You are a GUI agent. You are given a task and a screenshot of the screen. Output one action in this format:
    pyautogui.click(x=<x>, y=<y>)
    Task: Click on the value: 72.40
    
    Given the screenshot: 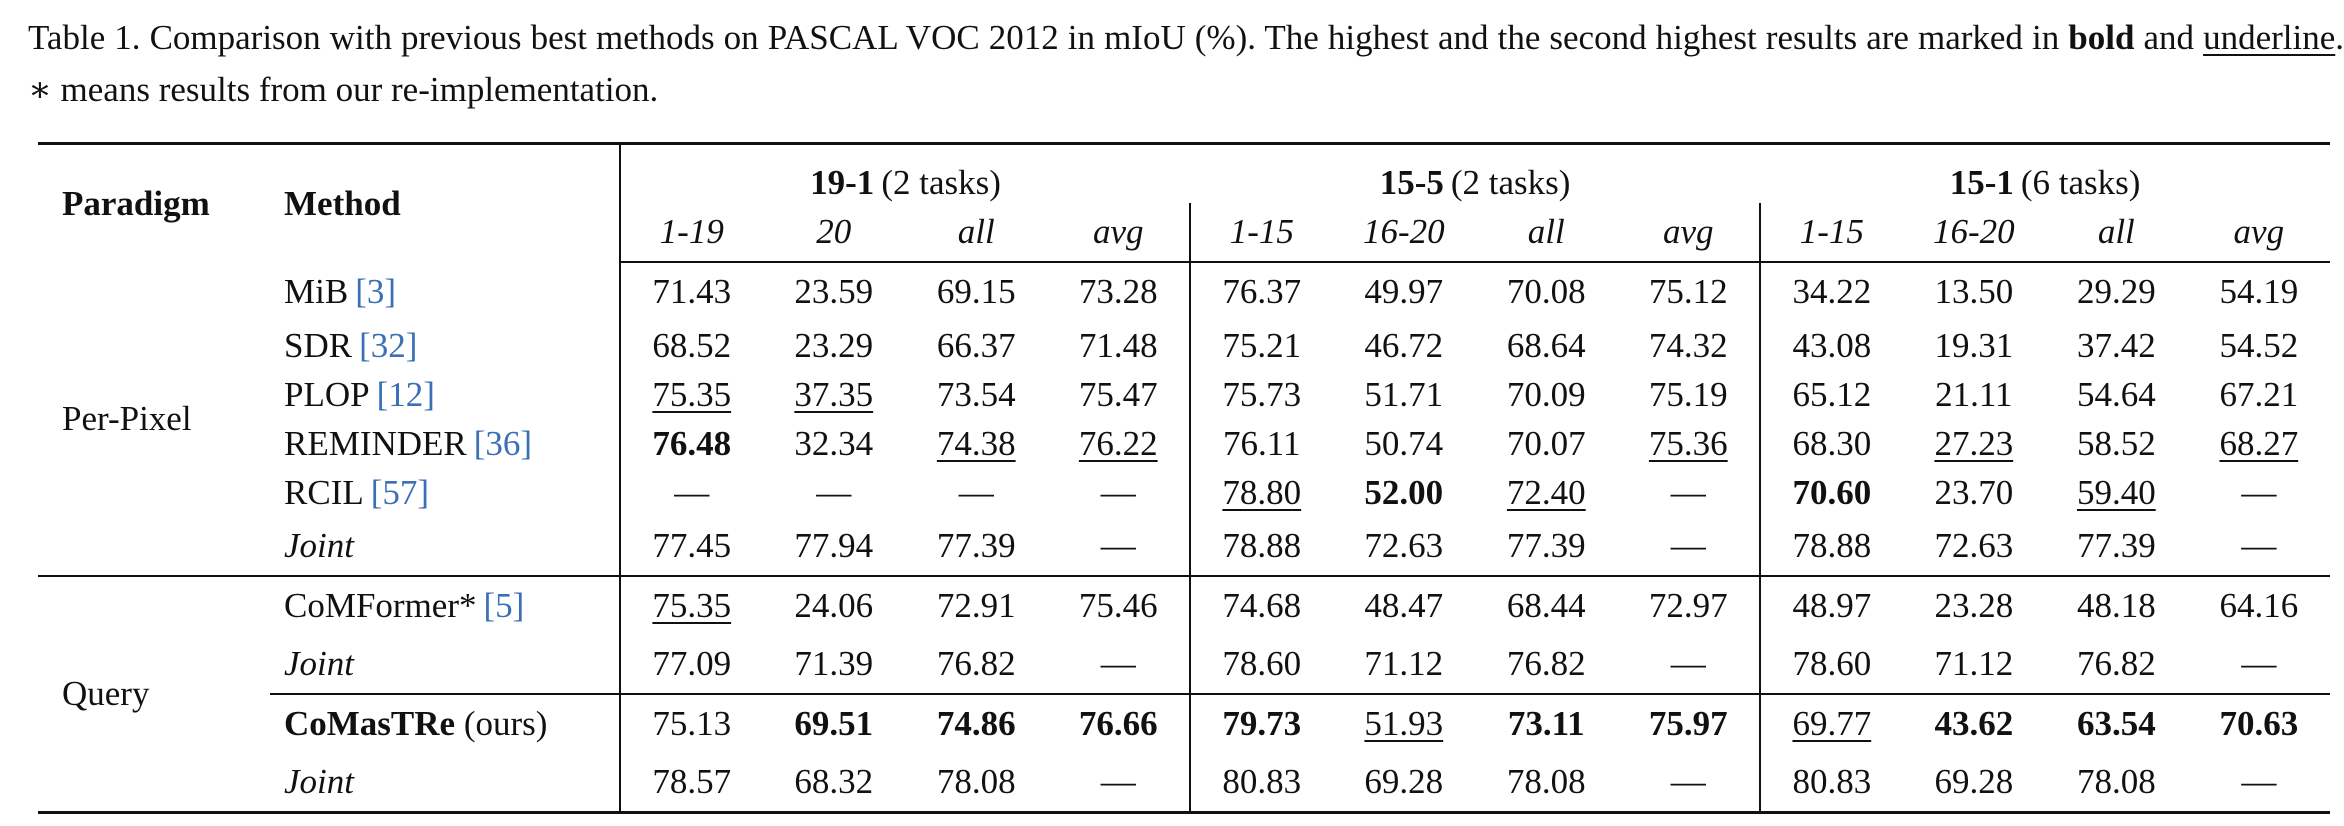 What is the action you would take?
    pyautogui.click(x=1546, y=492)
    